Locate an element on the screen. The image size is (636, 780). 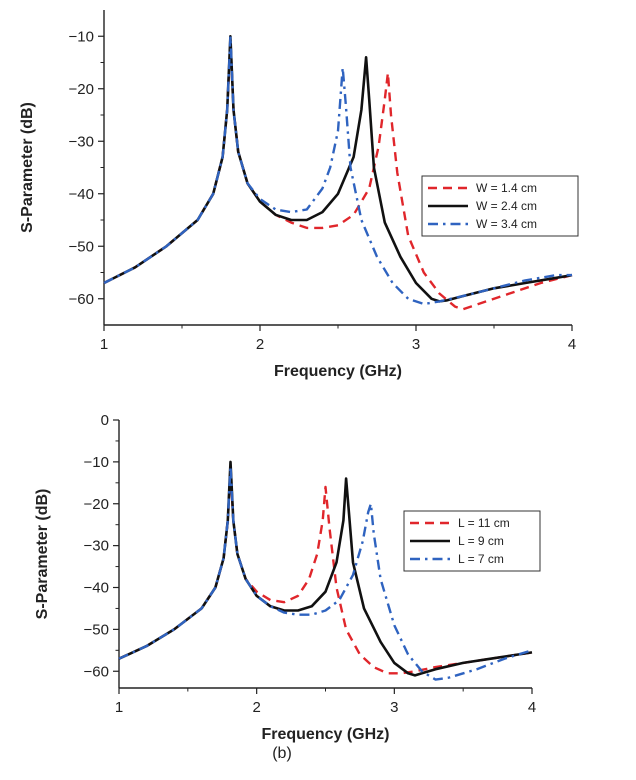
y-axis-label-a: S-Parameter (dB) is located at coordinates (27, 167).